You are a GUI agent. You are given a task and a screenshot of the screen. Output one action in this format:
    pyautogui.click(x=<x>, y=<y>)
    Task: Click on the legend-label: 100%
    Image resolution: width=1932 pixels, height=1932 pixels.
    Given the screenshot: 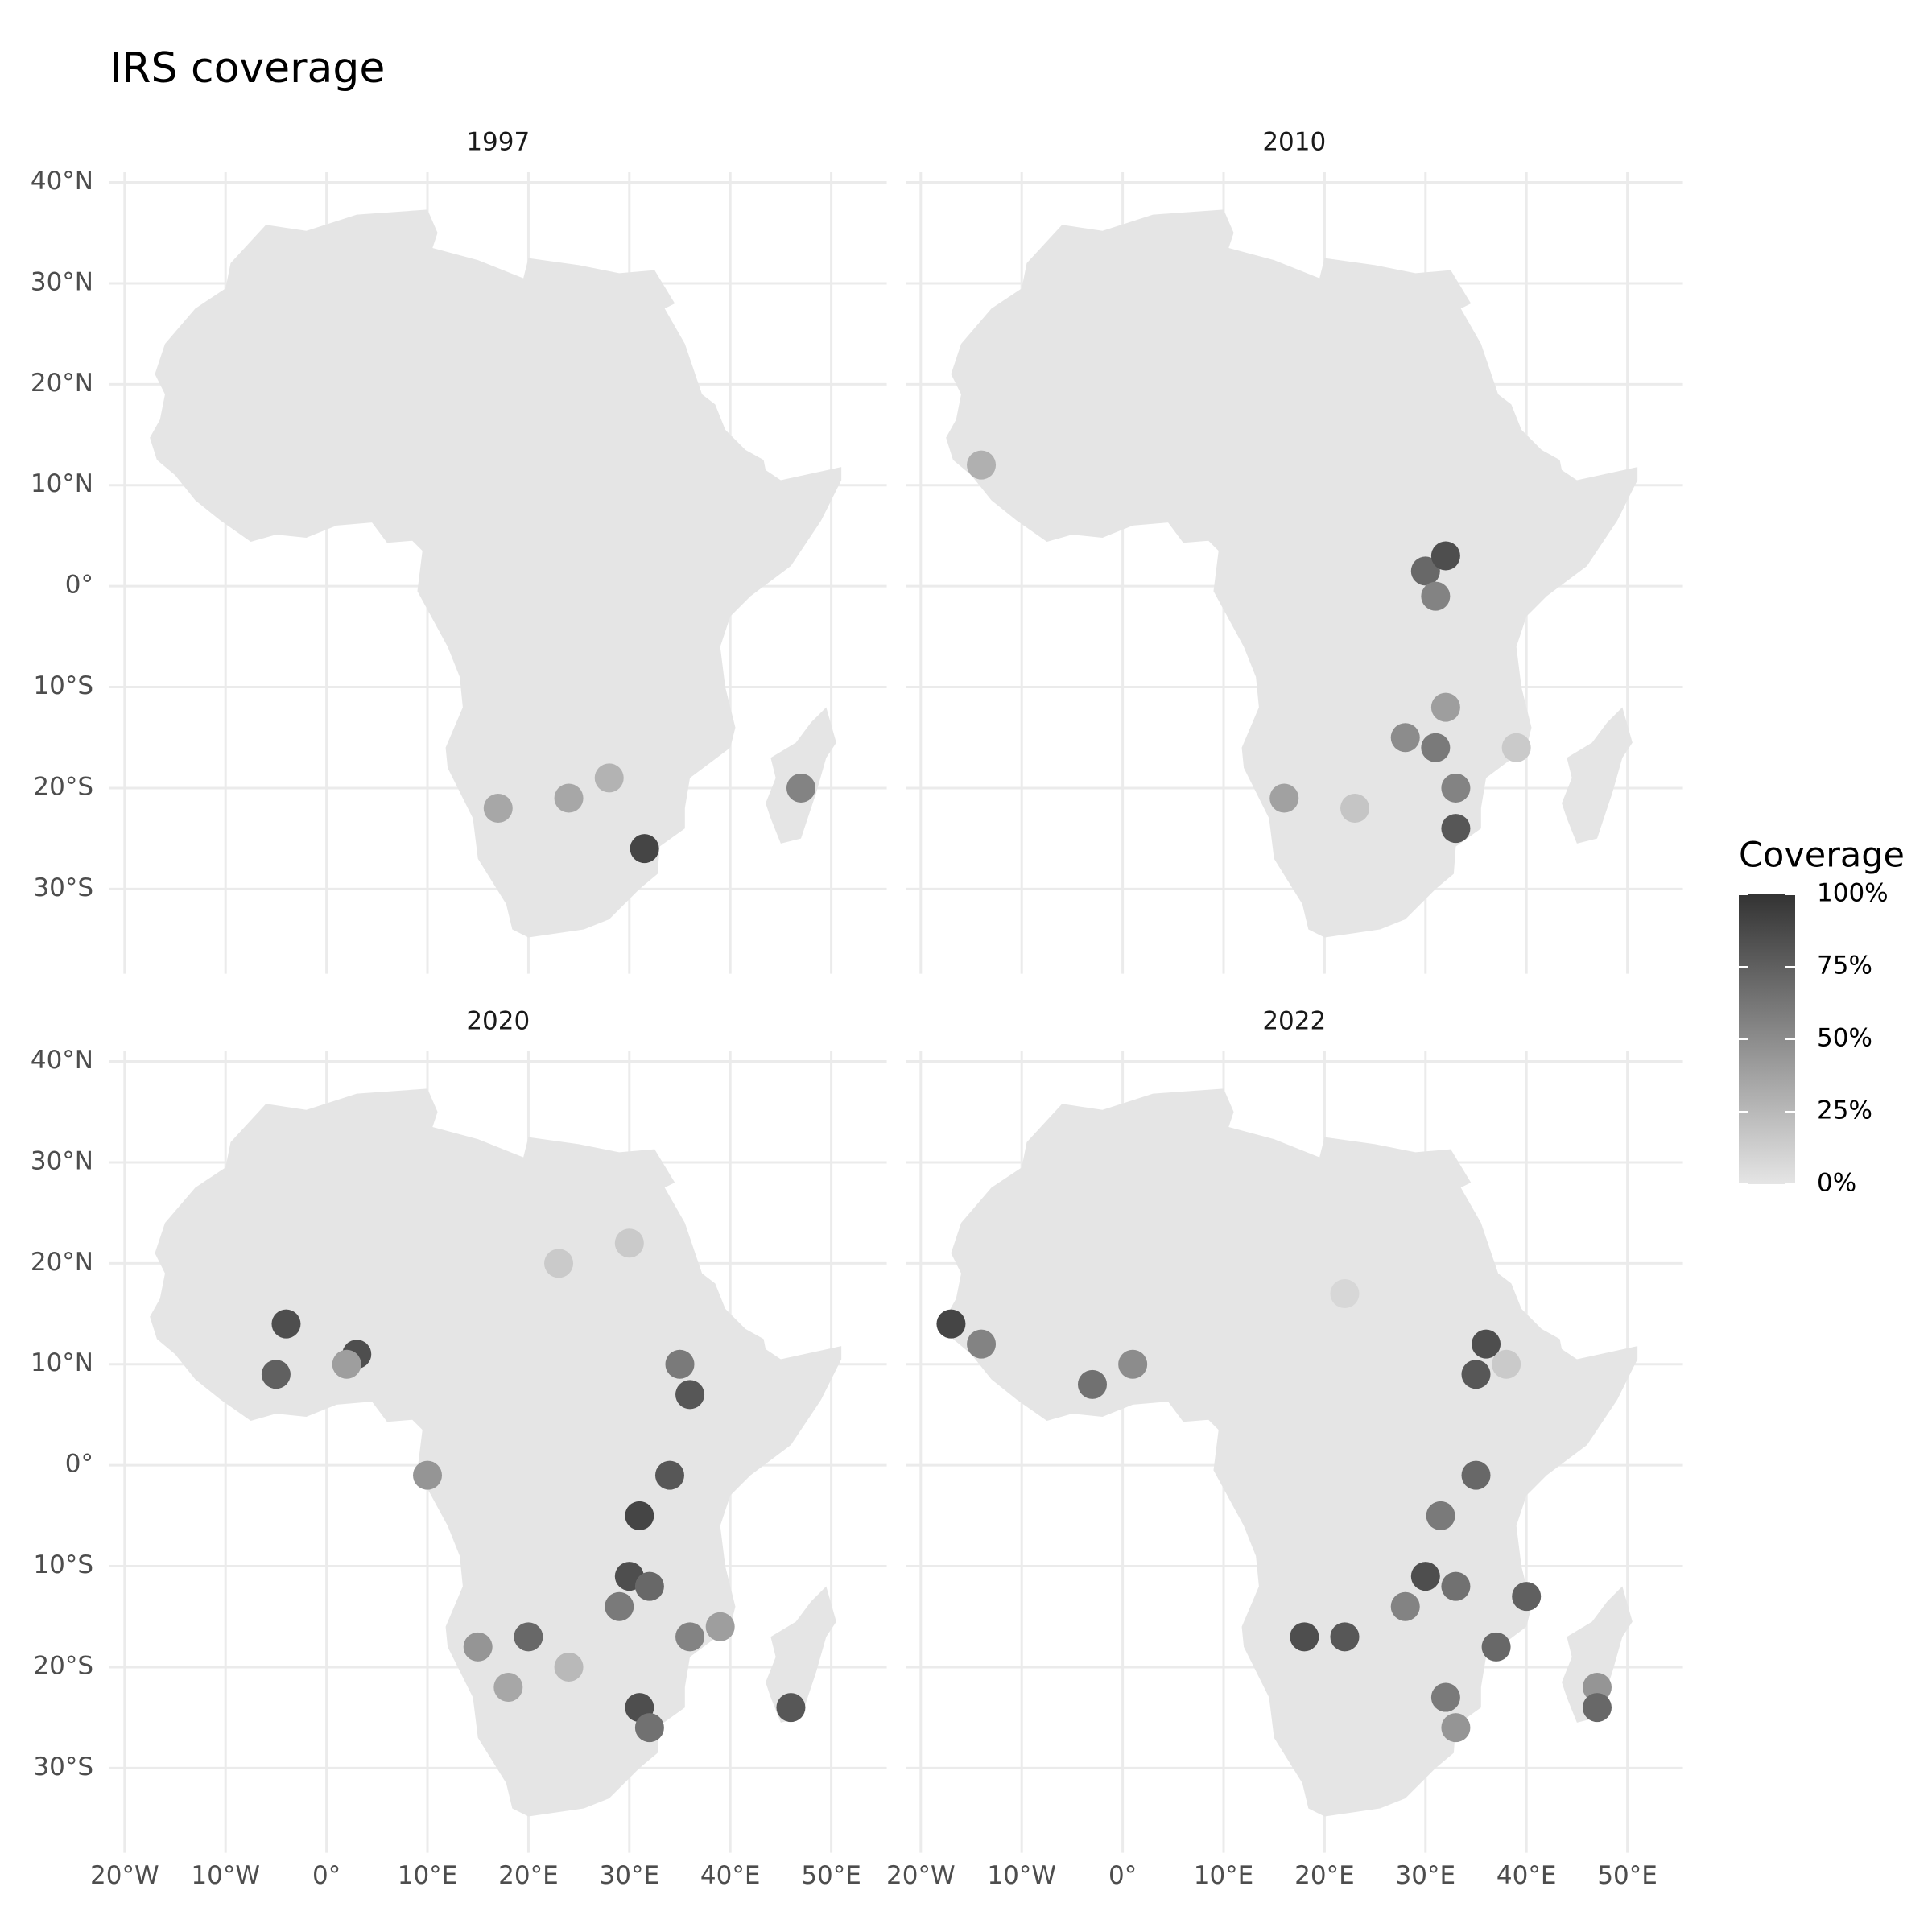 What is the action you would take?
    pyautogui.click(x=1853, y=893)
    